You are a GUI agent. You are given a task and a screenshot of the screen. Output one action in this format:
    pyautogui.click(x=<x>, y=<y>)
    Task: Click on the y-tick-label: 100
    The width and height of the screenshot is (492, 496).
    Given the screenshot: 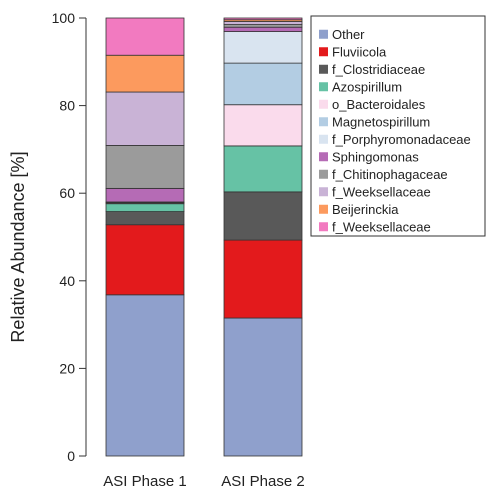 What is the action you would take?
    pyautogui.click(x=64, y=18)
    